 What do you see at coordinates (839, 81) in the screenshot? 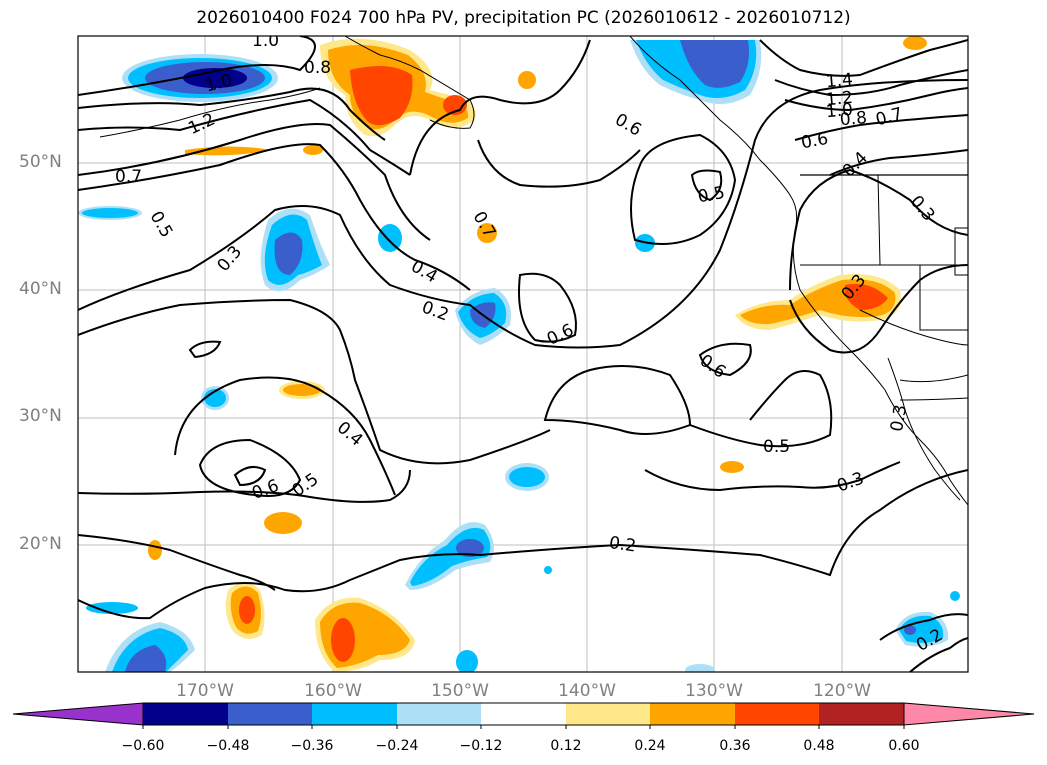
I see `contour-label: 1.4` at bounding box center [839, 81].